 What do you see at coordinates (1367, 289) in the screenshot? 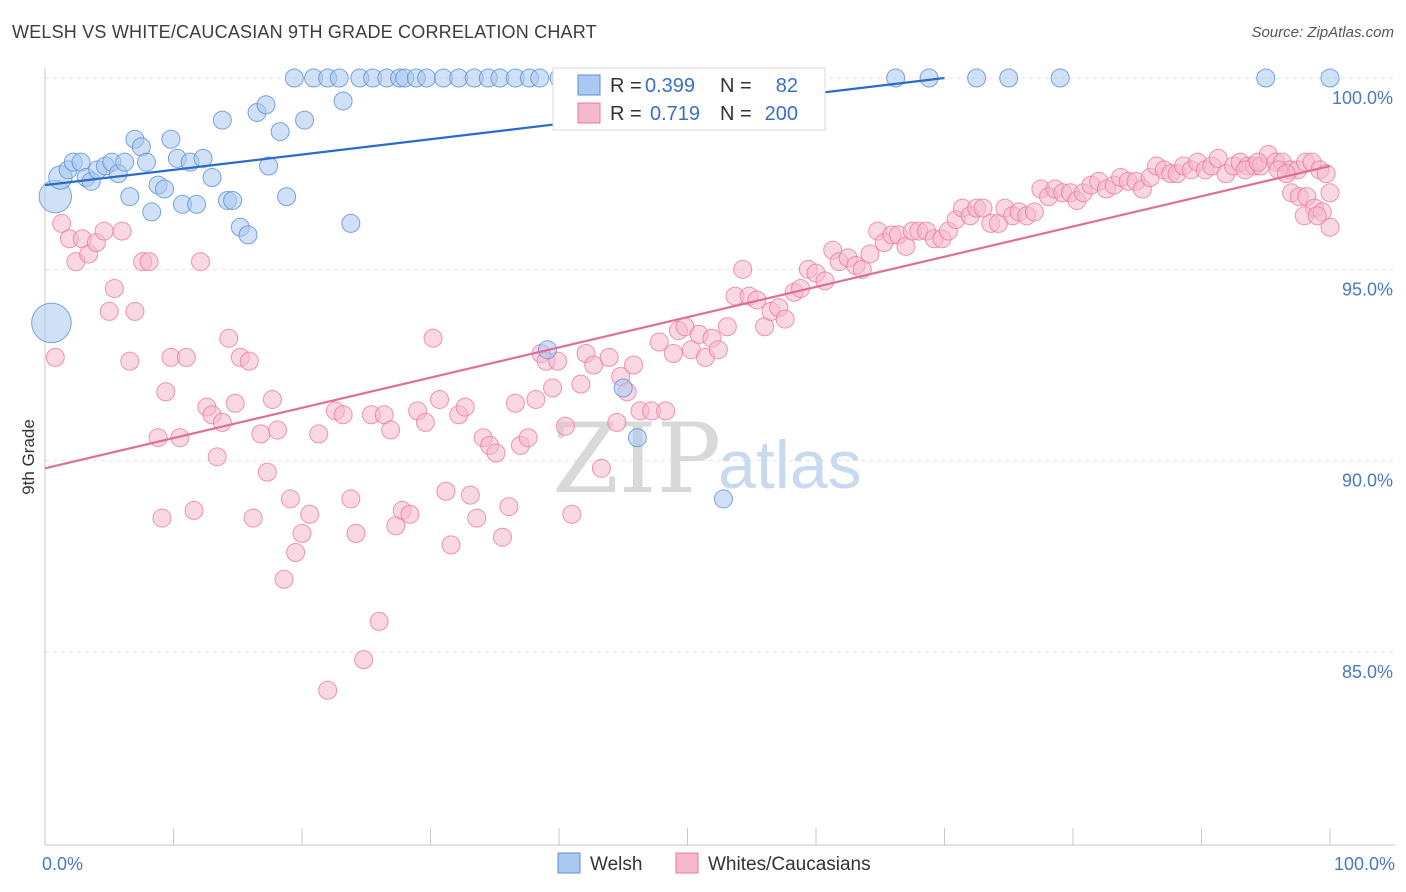
I see `y-tick-label-1: 95.0%` at bounding box center [1367, 289].